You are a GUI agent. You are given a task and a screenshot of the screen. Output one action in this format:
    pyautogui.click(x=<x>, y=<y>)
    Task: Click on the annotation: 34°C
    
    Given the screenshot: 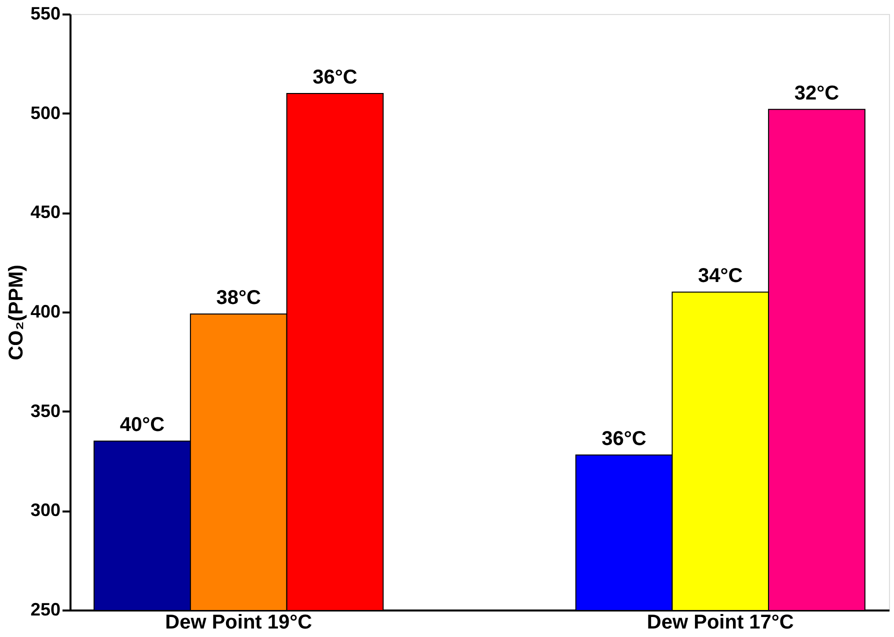 What is the action you would take?
    pyautogui.click(x=720, y=276)
    